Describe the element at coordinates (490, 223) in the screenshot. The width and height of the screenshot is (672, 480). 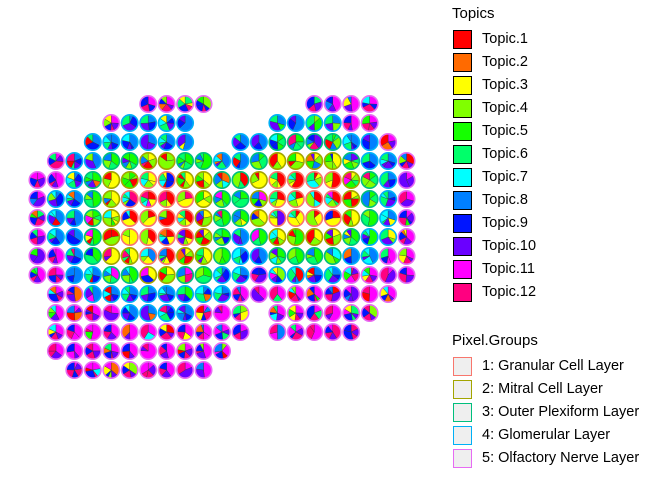
I see `topics-legend-item: Topic.9` at that location.